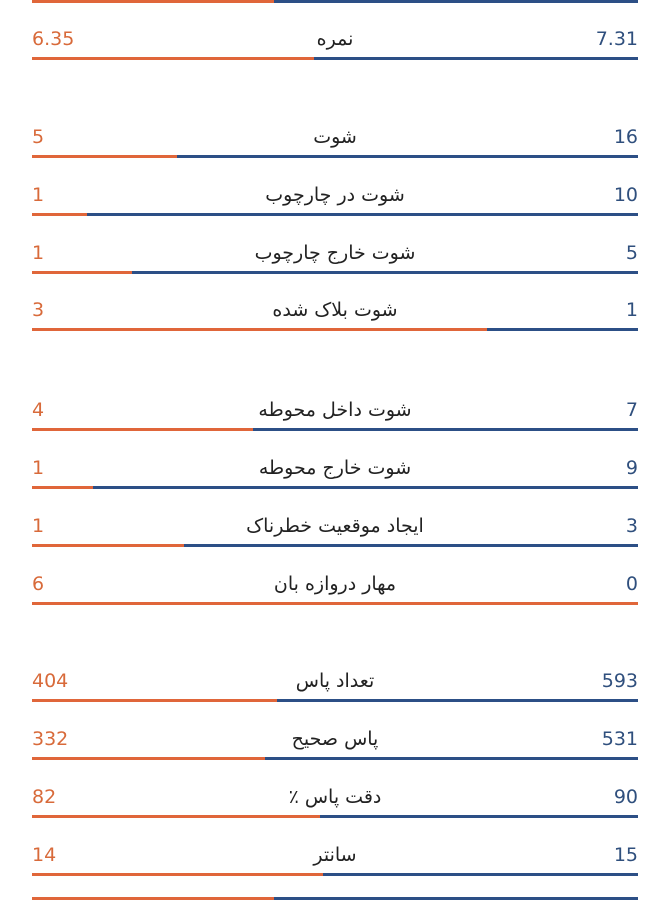 The width and height of the screenshot is (669, 900). I want to click on stat-label: شوت در چارچوب, so click(335, 195).